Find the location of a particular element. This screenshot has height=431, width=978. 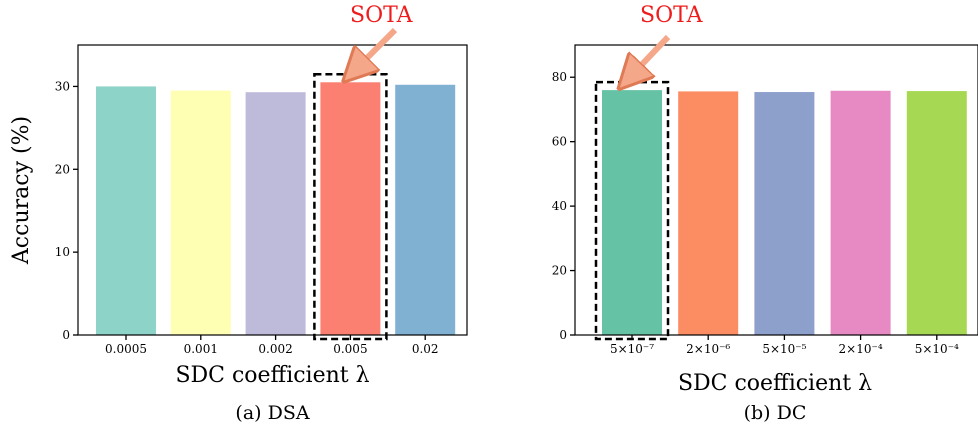

x-tick-label: 0.001 is located at coordinates (201, 349).